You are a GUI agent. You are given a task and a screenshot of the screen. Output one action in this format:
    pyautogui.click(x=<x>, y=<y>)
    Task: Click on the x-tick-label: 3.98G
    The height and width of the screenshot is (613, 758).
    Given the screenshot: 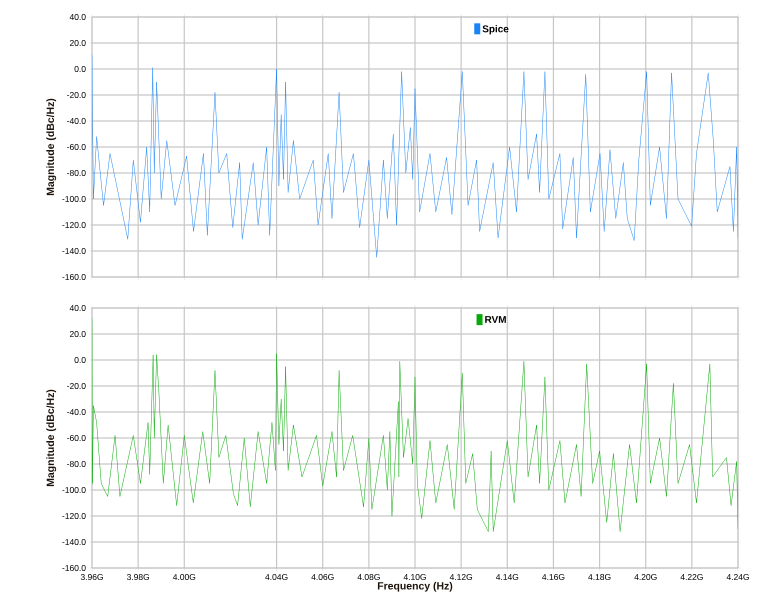 What is the action you would take?
    pyautogui.click(x=138, y=577)
    